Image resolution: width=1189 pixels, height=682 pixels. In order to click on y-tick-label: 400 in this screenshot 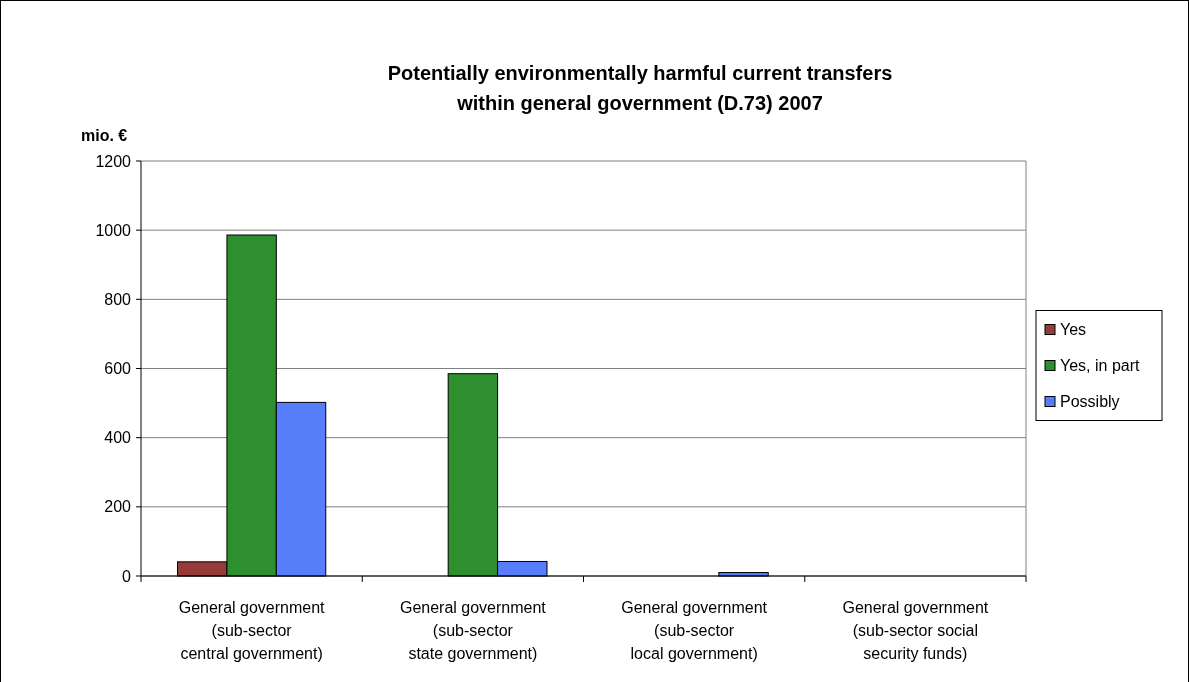, I will do `click(118, 438)`.